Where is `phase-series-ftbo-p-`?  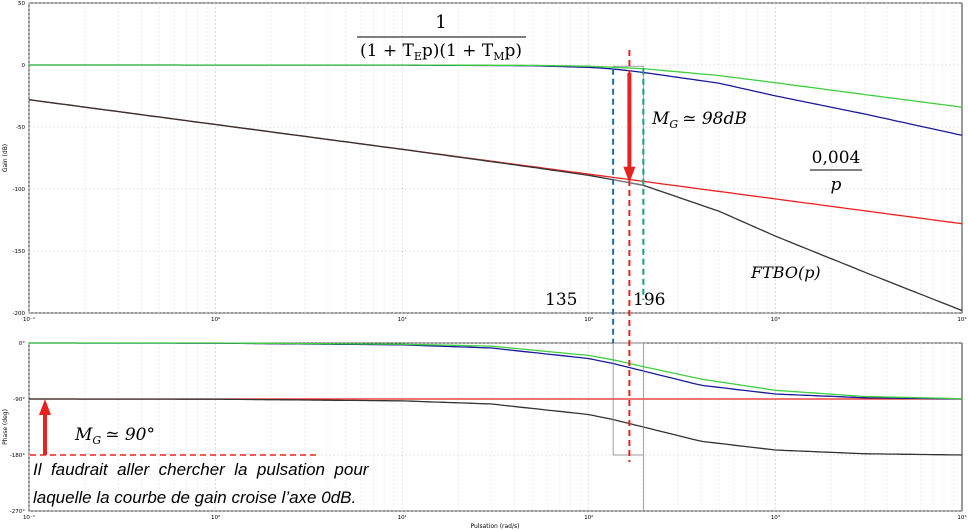
phase-series-ftbo-p- is located at coordinates (496, 427).